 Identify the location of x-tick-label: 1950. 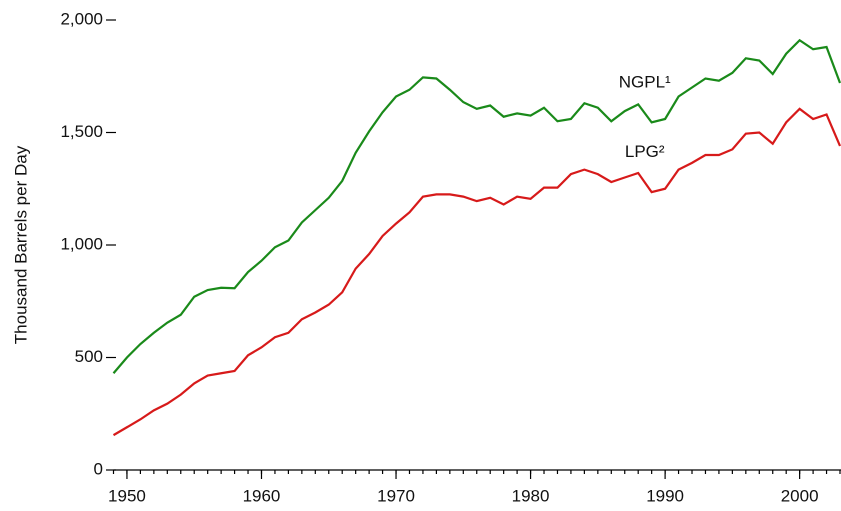
(127, 495).